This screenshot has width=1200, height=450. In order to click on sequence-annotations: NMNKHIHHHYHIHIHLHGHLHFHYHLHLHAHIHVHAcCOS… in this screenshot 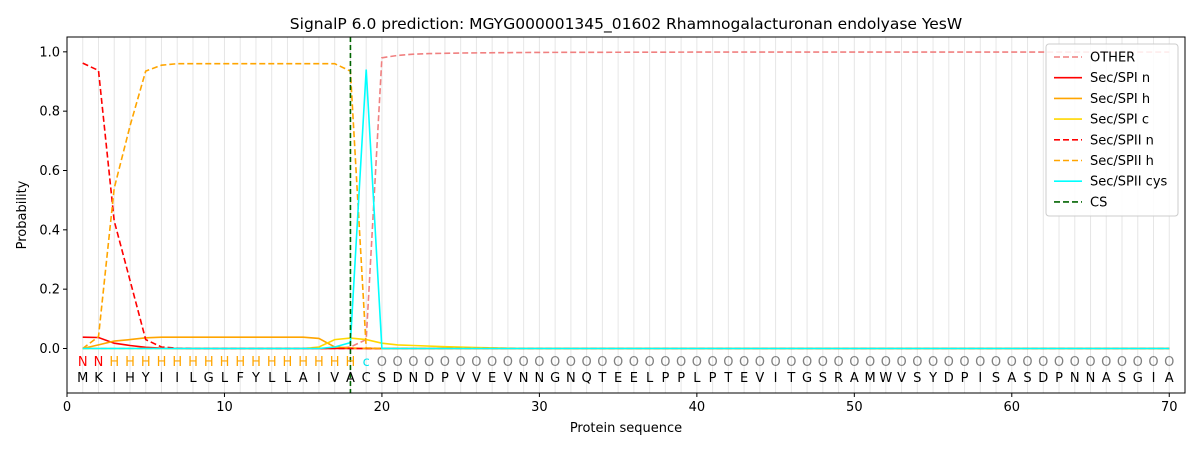, I will do `click(625, 370)`.